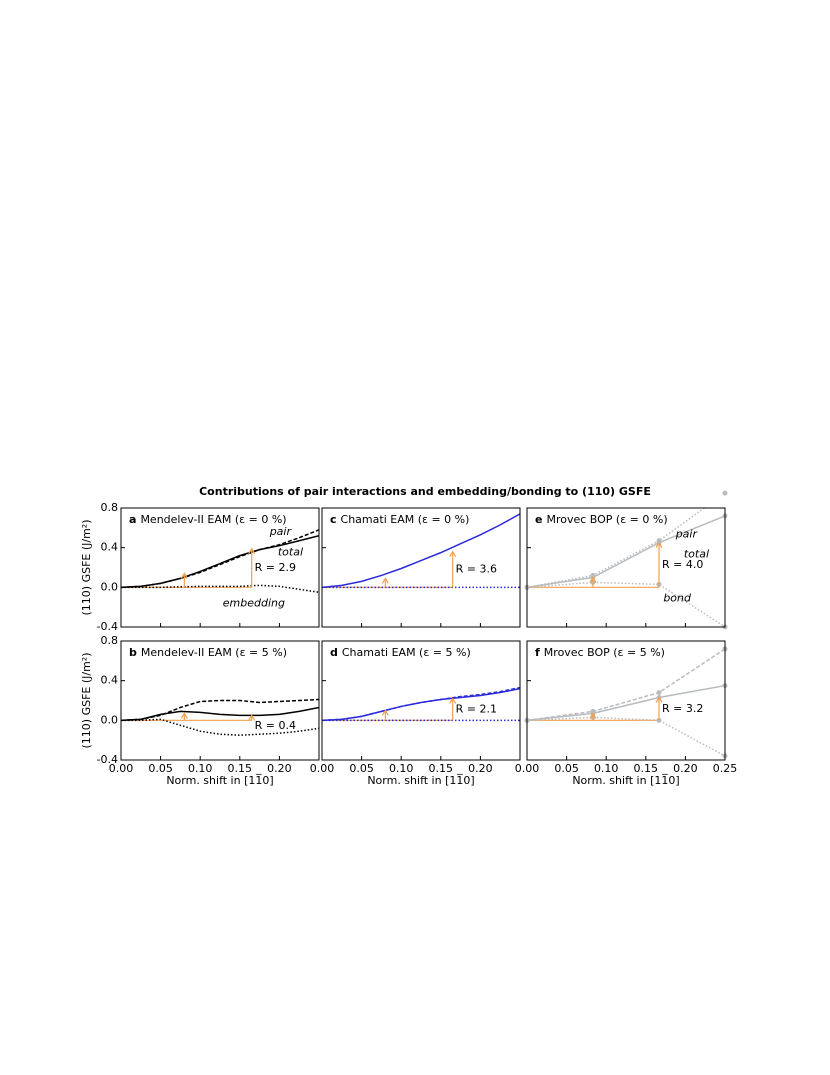 This screenshot has height=1075, width=830. Describe the element at coordinates (334, 652) in the screenshot. I see `panel-label: d` at that location.